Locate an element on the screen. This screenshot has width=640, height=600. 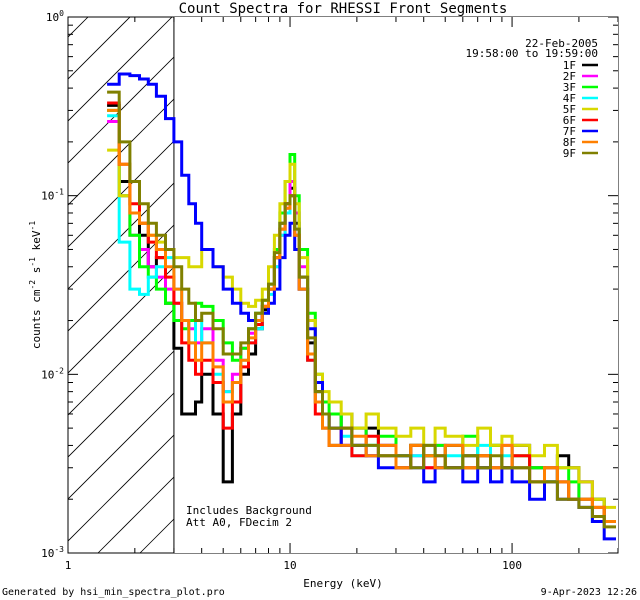
legend-label-5F: 5F is located at coordinates (569, 109).